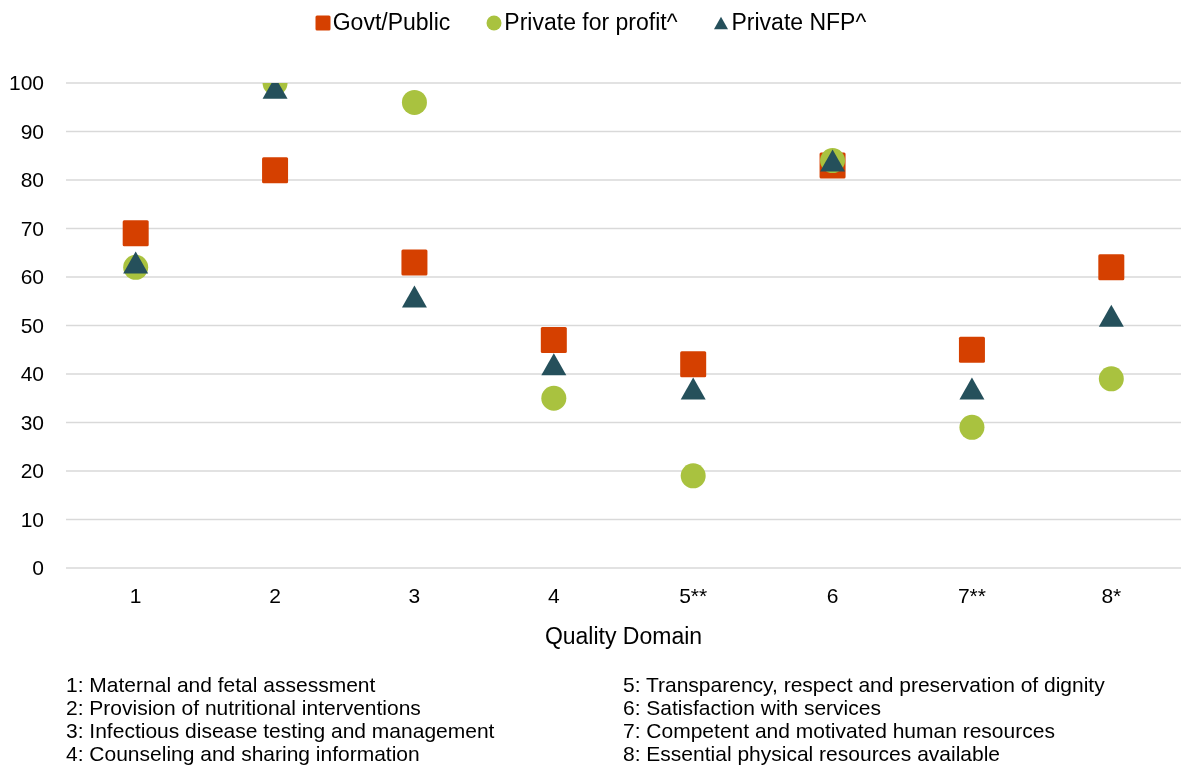 This screenshot has height=773, width=1181. I want to click on y-tick-label: 10, so click(32, 519).